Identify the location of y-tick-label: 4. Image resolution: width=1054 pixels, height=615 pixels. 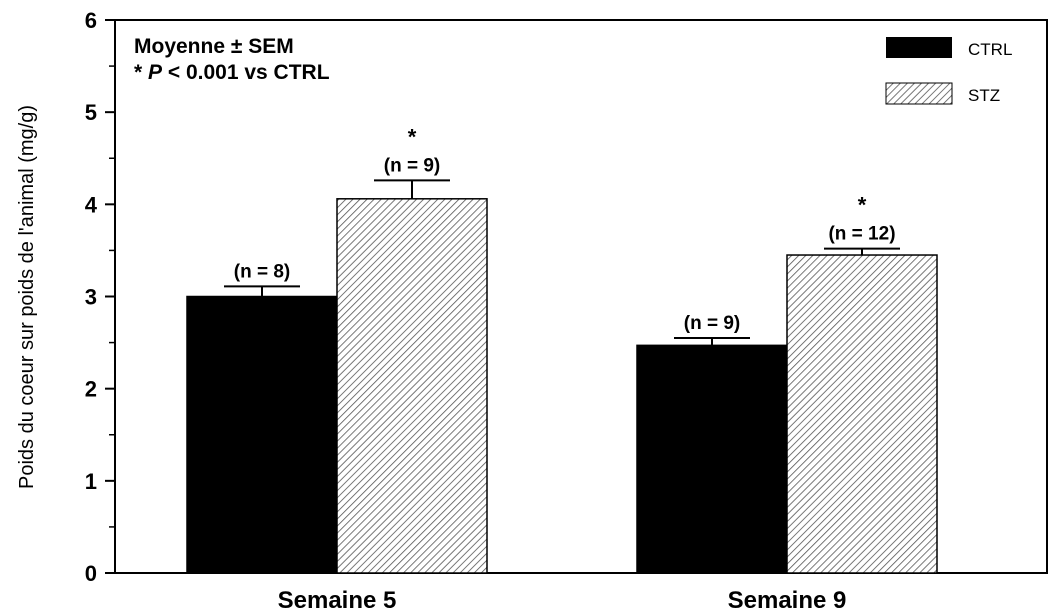
(91, 204).